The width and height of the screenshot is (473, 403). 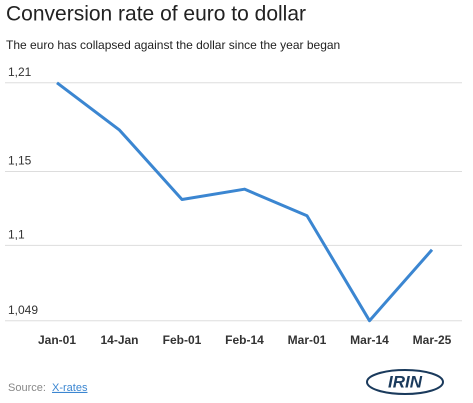 I want to click on source-label: Source:, so click(x=27, y=388).